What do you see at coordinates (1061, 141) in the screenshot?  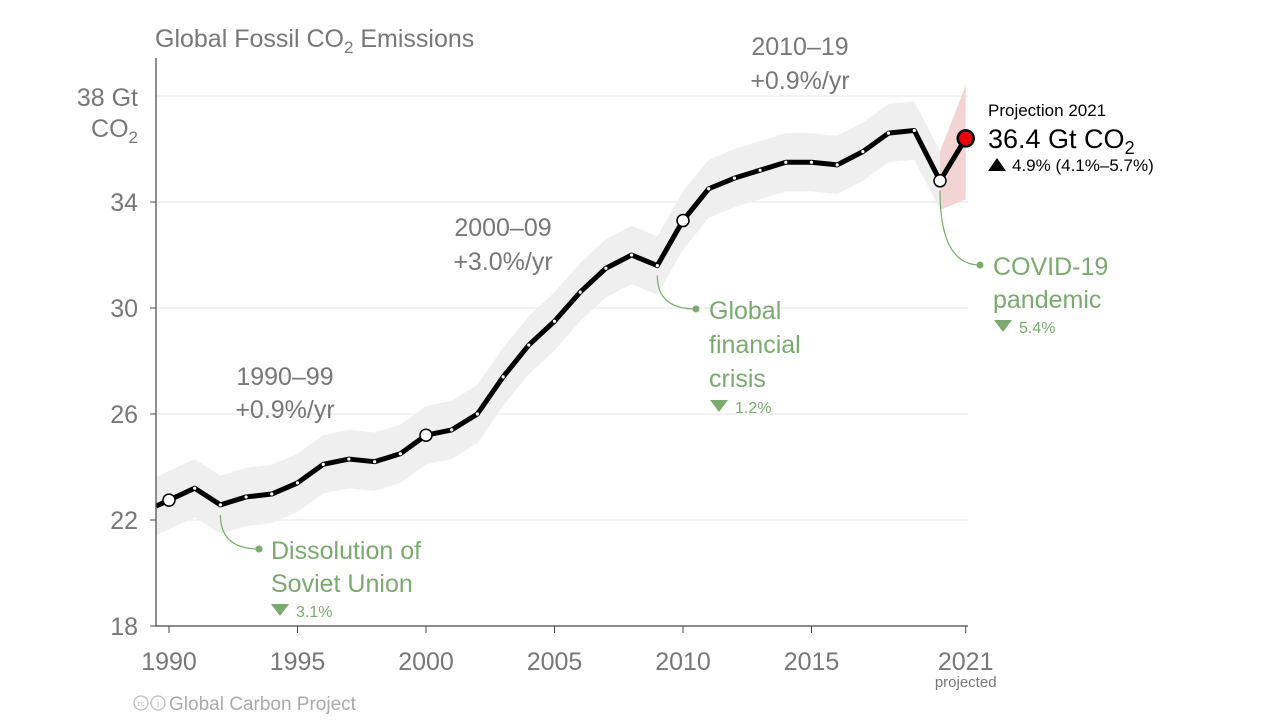 I see `projection-value: 36.4 Gt CO2` at bounding box center [1061, 141].